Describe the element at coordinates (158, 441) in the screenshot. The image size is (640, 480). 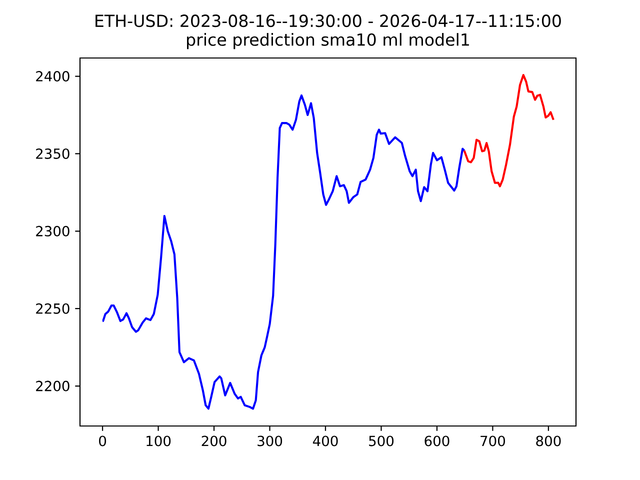
I see `x-tick-label: 100` at that location.